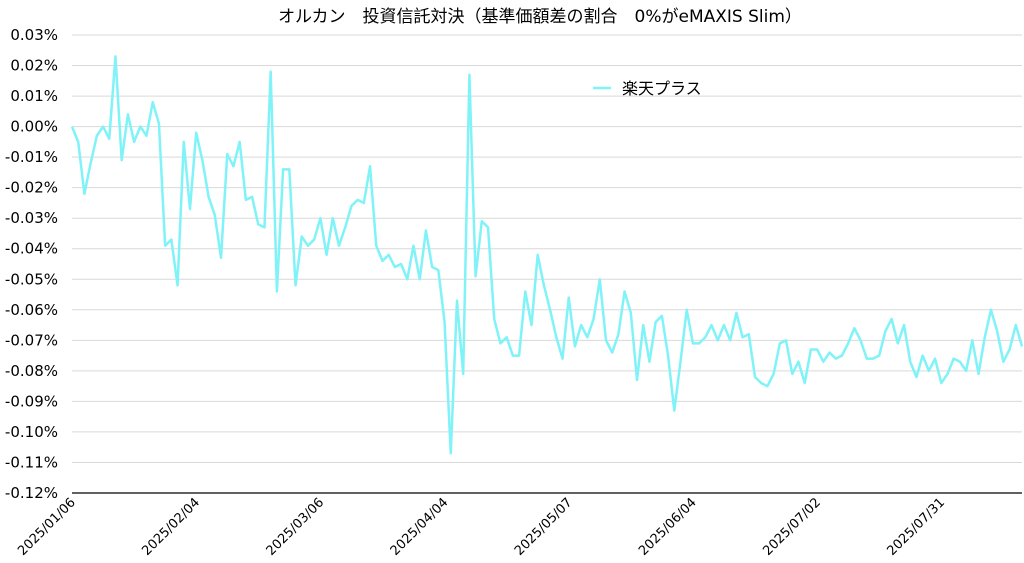 This screenshot has height=563, width=1024. I want to click on y-tick-label: -0.09%, so click(31, 401).